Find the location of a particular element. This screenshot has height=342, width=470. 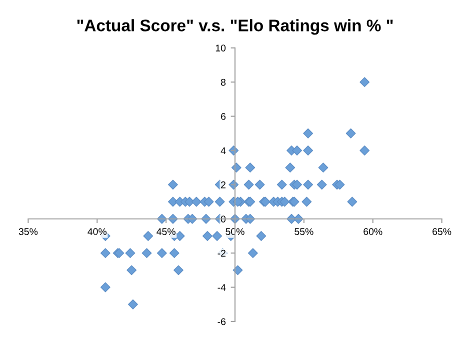

x-tick-label: 55% is located at coordinates (304, 232).